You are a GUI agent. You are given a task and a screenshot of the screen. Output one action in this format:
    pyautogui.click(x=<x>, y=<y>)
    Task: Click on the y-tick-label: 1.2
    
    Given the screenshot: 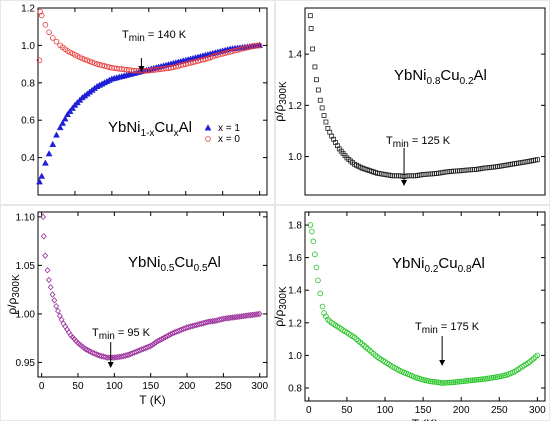 What is the action you would take?
    pyautogui.click(x=295, y=106)
    